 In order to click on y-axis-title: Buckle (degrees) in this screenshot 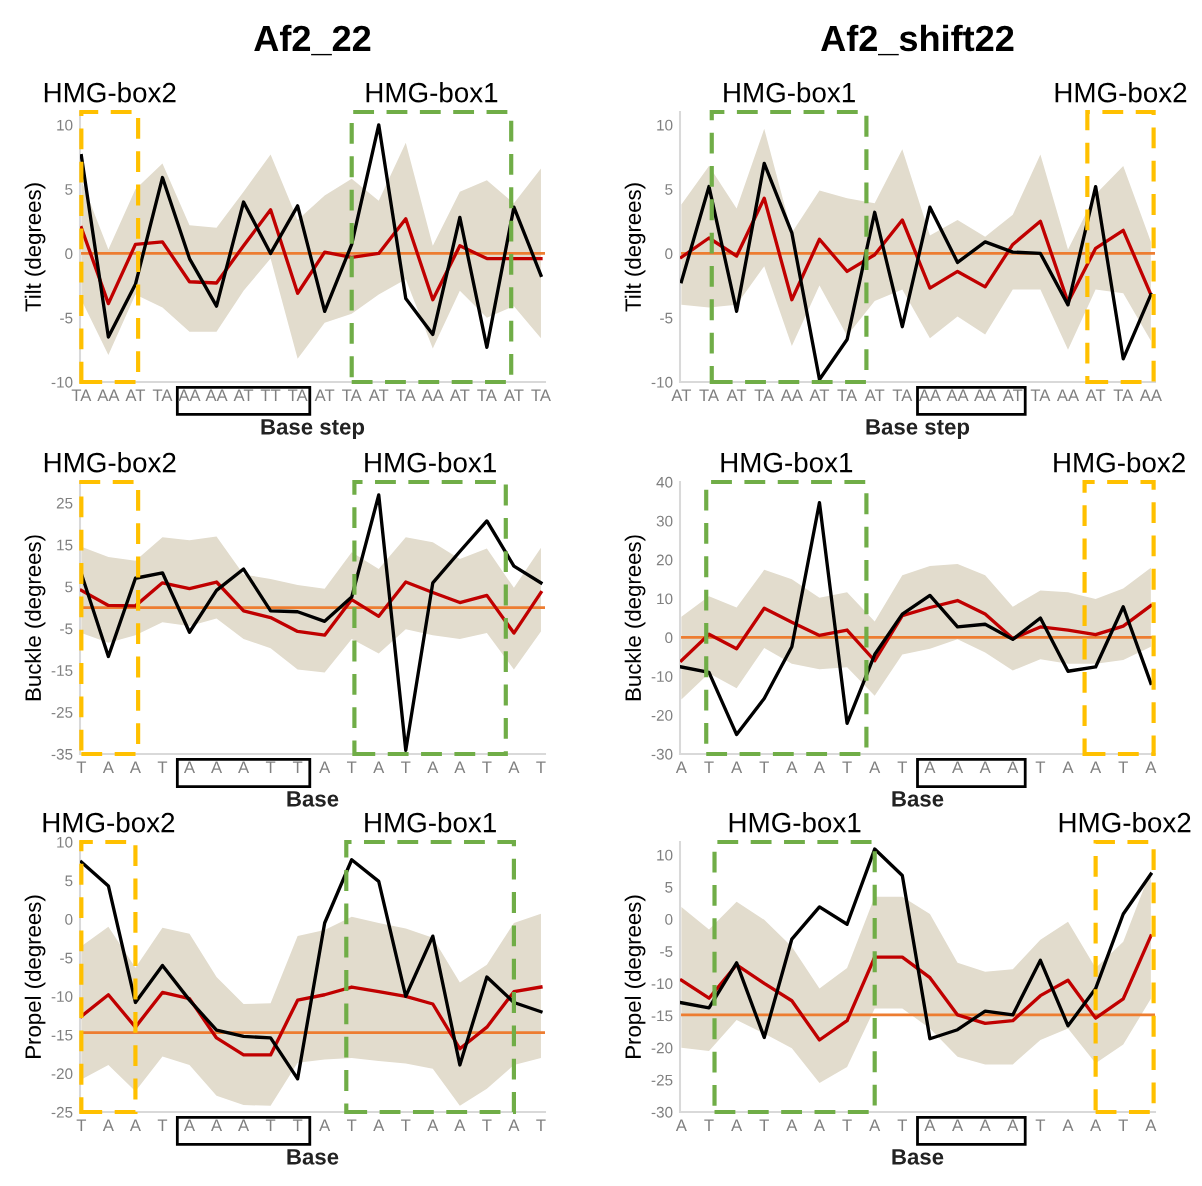, I will do `click(35, 618)`.